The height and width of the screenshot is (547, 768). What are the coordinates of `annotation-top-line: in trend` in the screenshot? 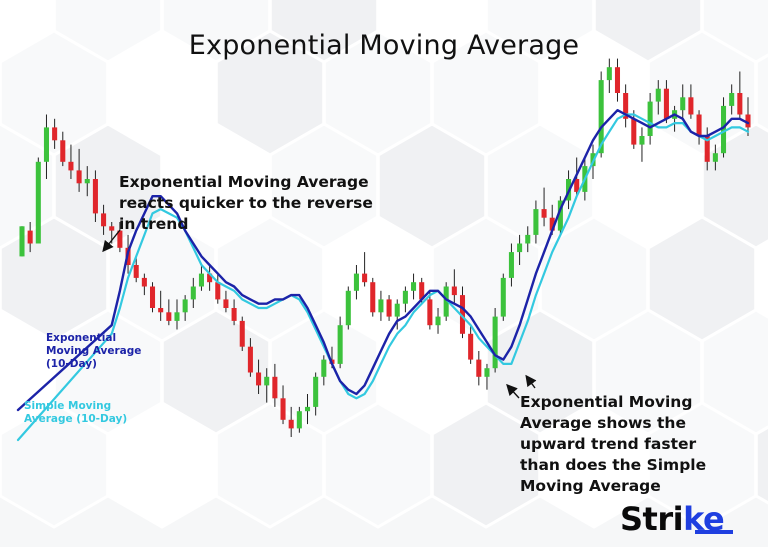 It's located at (154, 224).